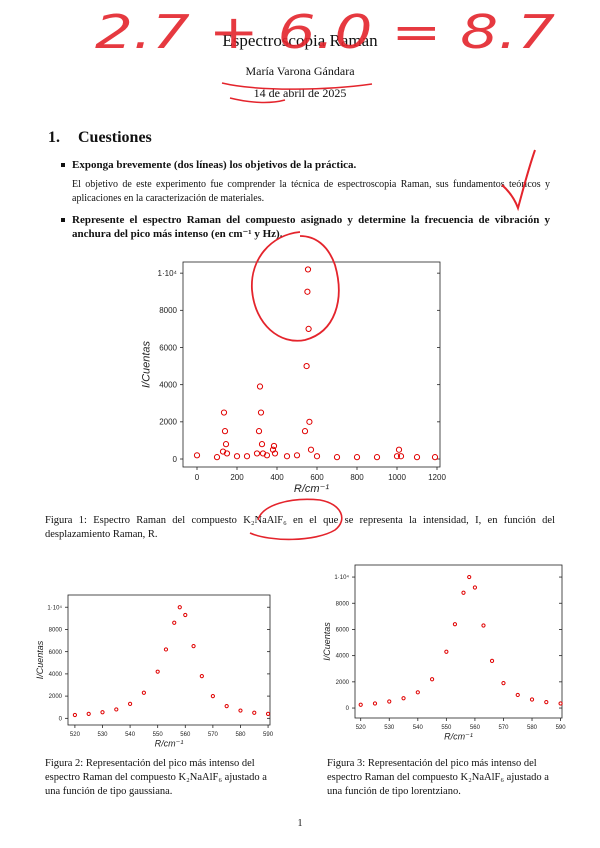  Describe the element at coordinates (389, 728) in the screenshot. I see `x-tick-label: 530` at that location.